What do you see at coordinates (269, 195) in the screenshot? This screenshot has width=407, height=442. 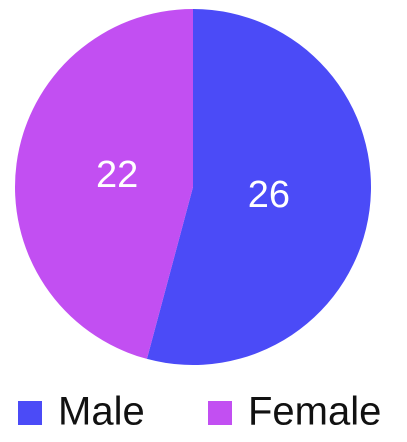 I see `data-label: 26` at bounding box center [269, 195].